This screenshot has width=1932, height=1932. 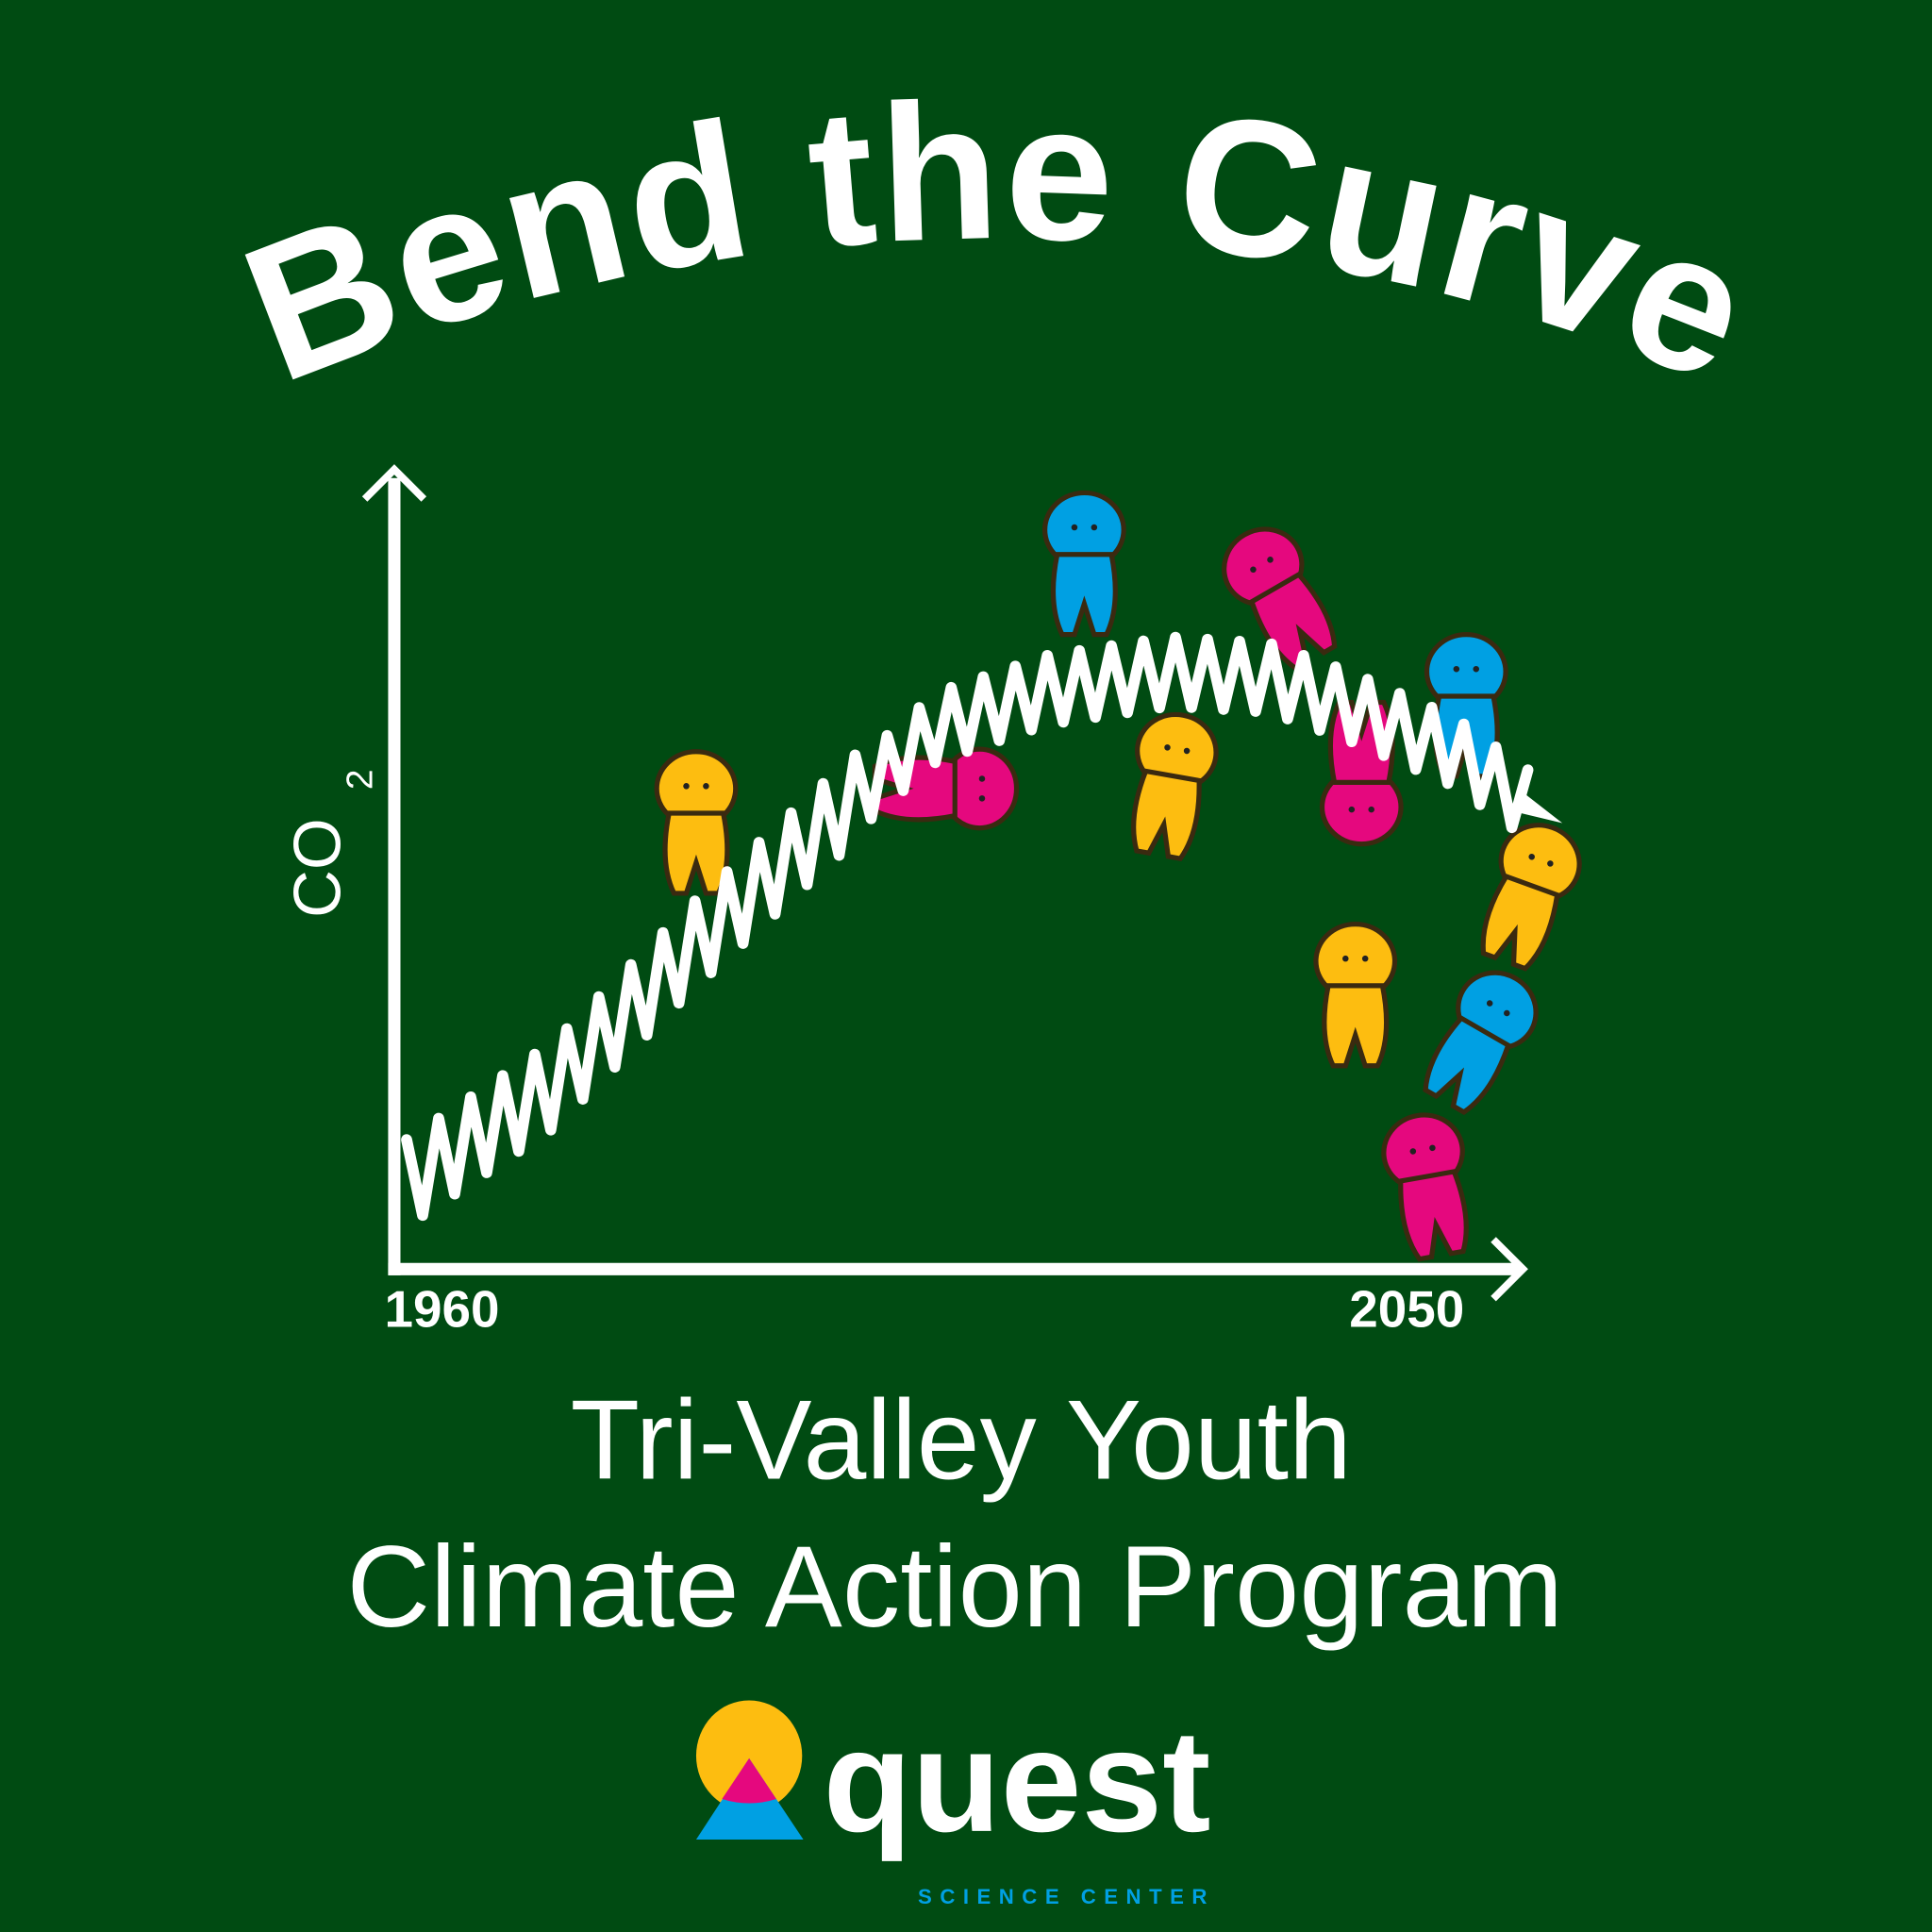 I want to click on program-line-2: Climate Action Program, so click(x=954, y=1588).